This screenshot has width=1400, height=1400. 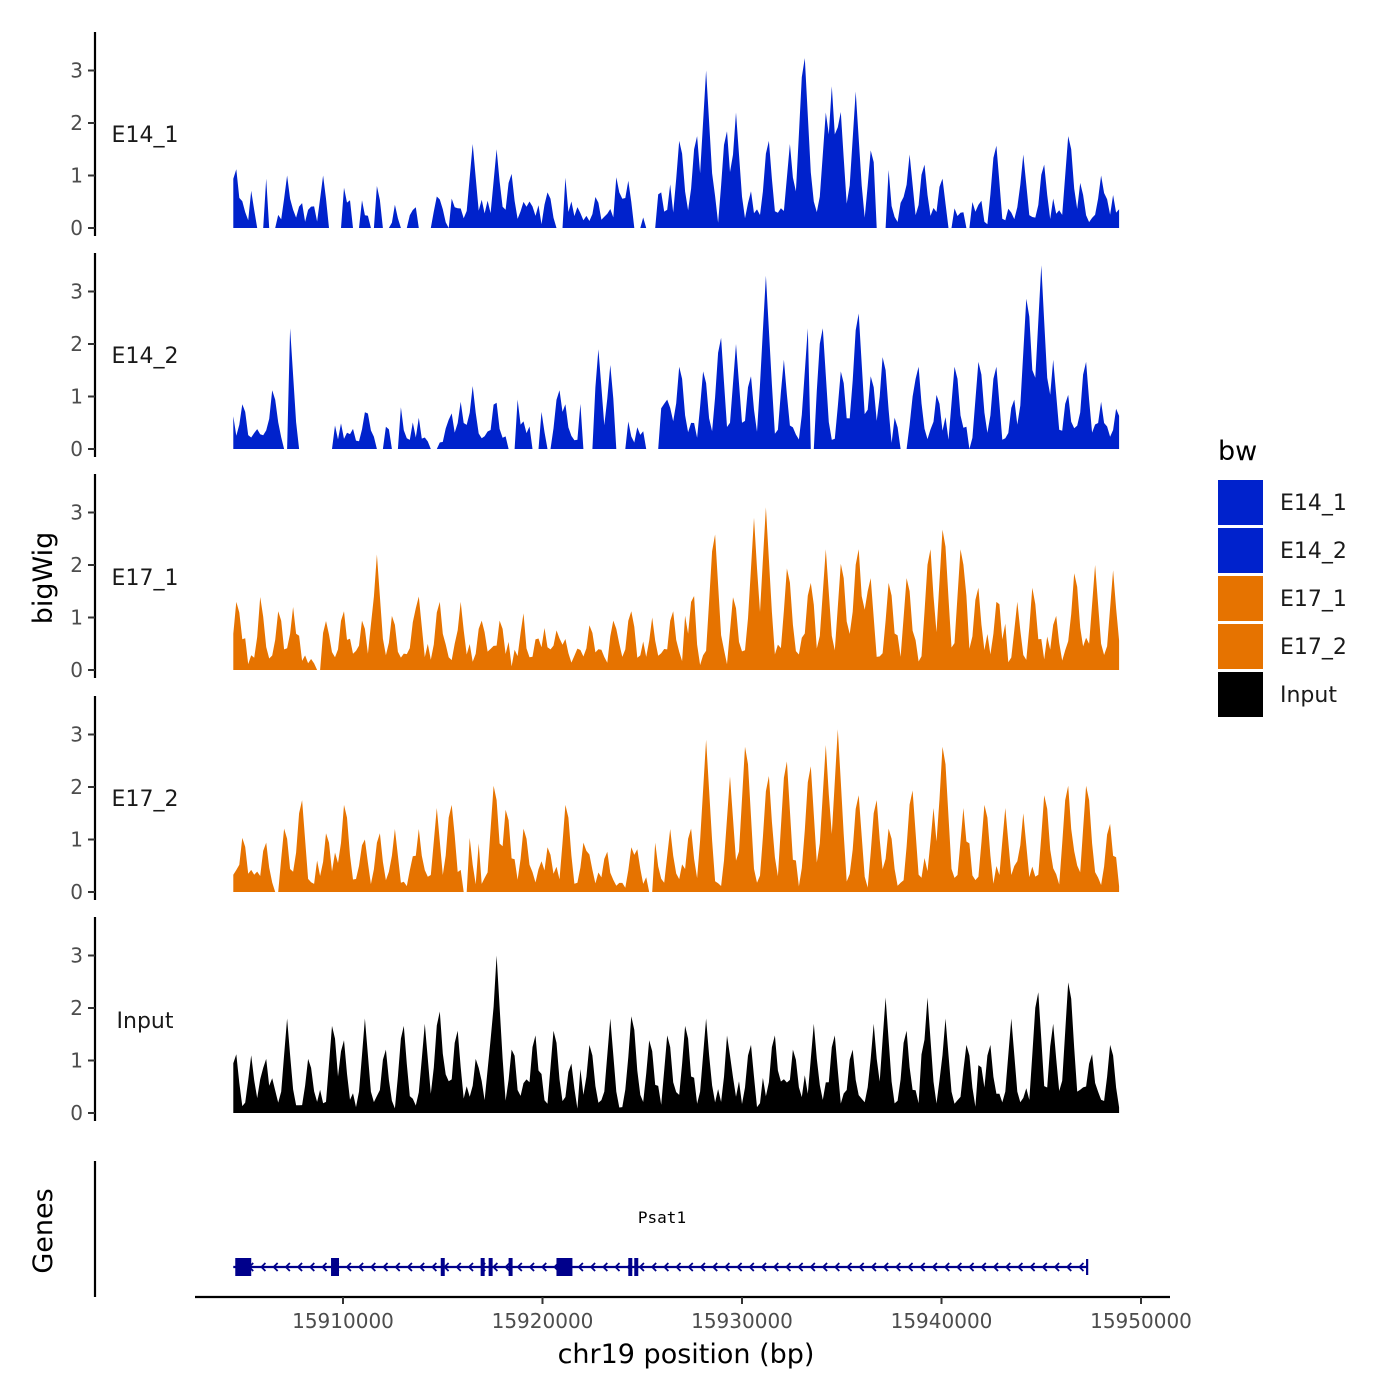 I want to click on x-axis: 15910000 15920000 15930000 15940000 15950000, so click(x=693, y=1314).